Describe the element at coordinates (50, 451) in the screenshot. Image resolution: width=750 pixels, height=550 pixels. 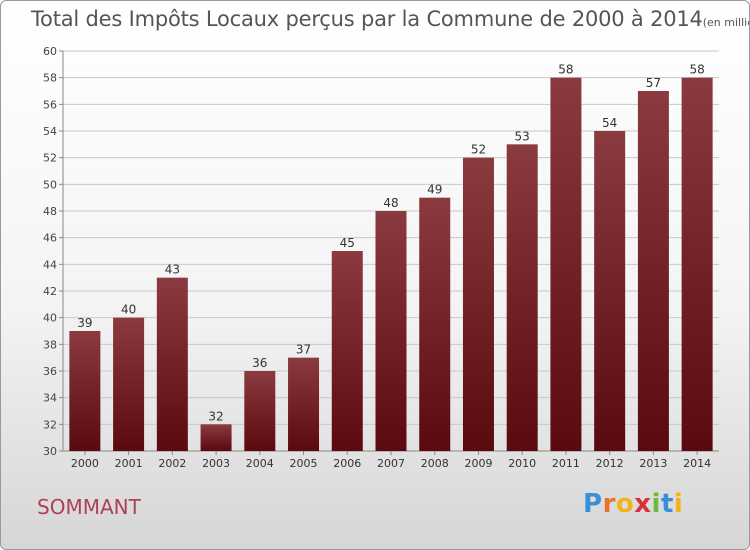
I see `y-tick-label: 30` at that location.